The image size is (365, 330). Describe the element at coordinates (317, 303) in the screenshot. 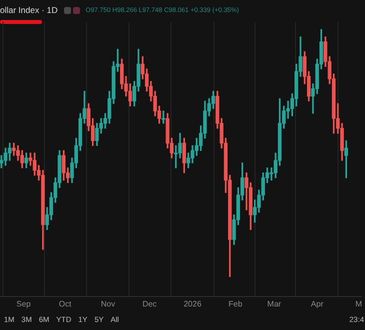

I see `x-tick-label: Apr` at that location.